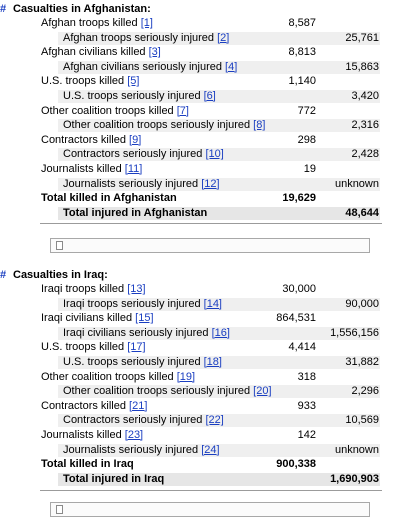 The image size is (404, 517). What do you see at coordinates (220, 332) in the screenshot?
I see `citation-link: [16]` at bounding box center [220, 332].